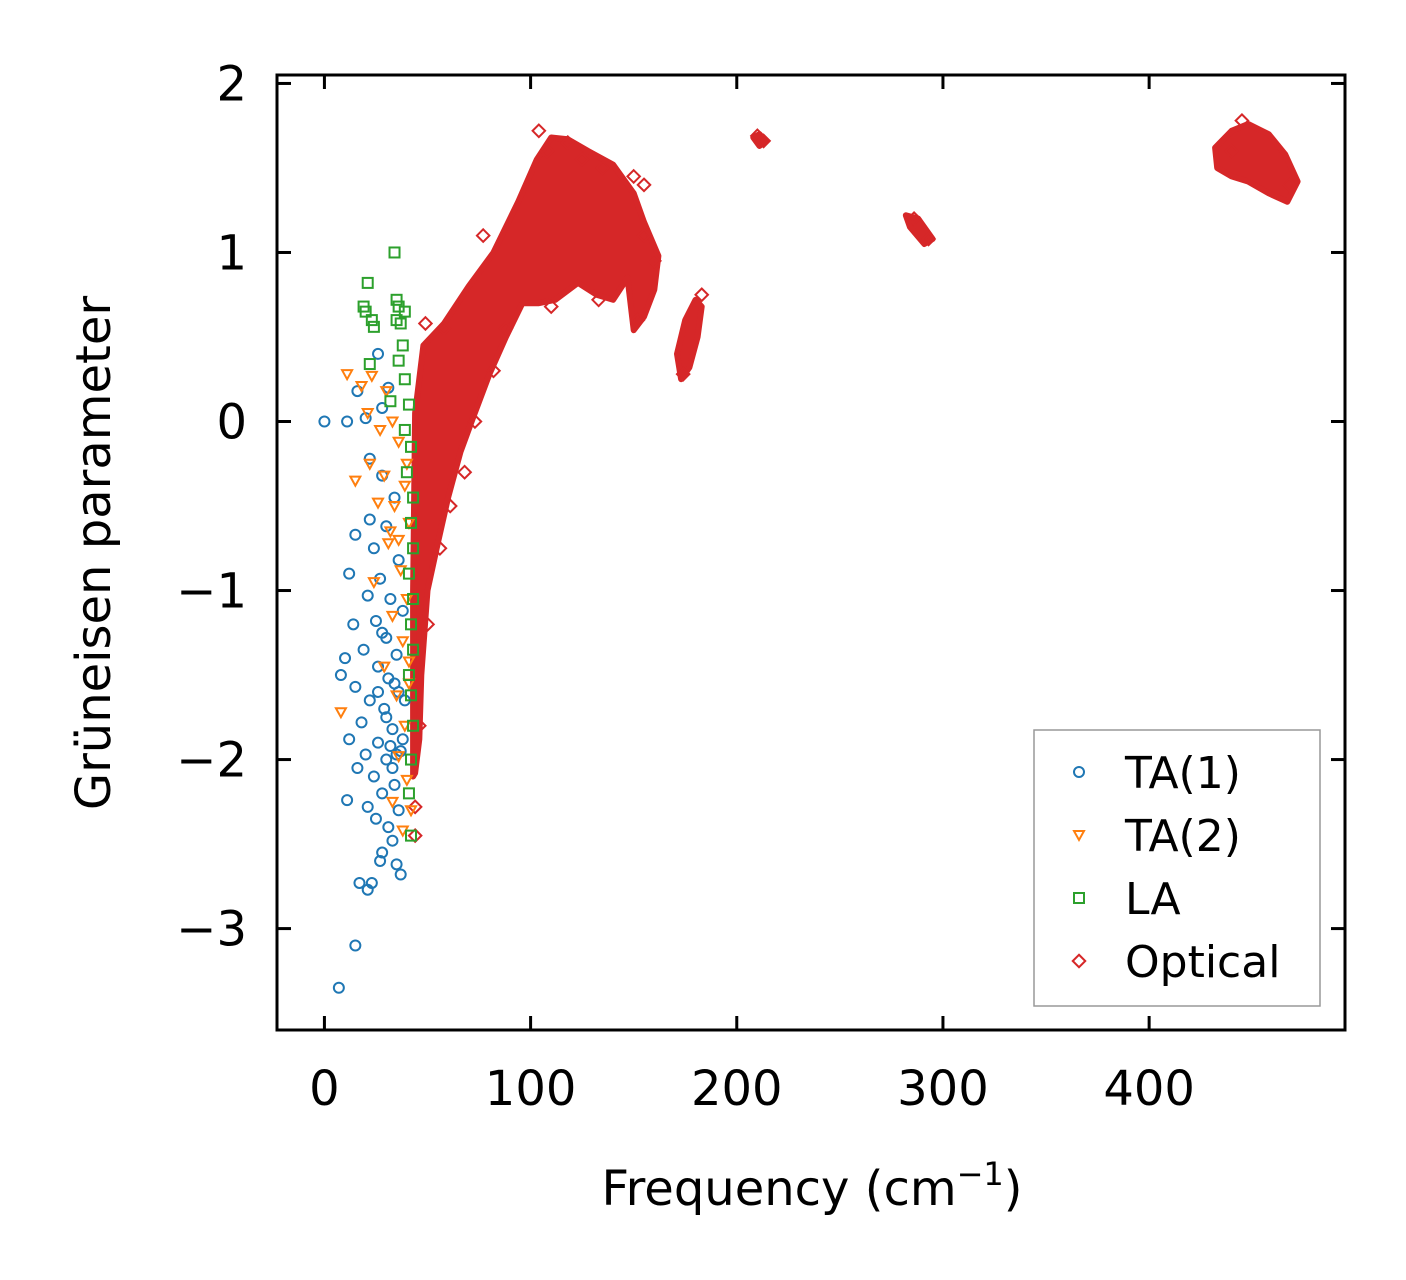  Describe the element at coordinates (811, 1186) in the screenshot. I see `x-axis-title: Frequency (cm−1)` at that location.